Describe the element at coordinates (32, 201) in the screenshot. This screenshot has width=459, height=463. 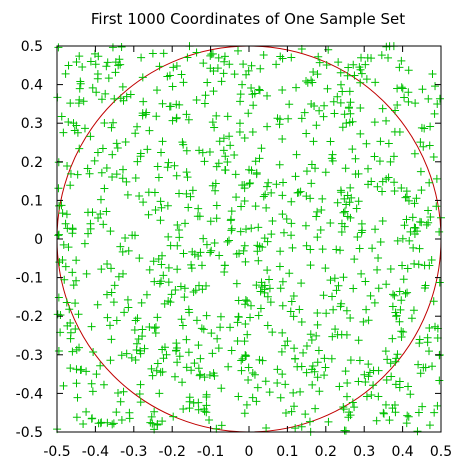
I see `y-tick-label: 0.1` at that location.